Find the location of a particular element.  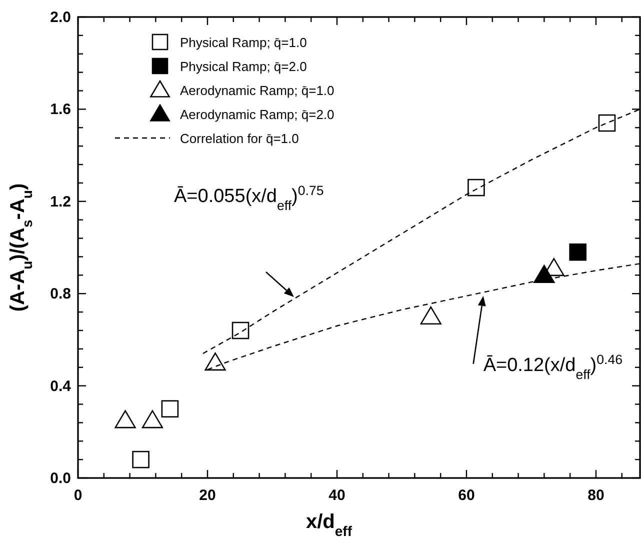

x-tick-label: 20 is located at coordinates (207, 495).